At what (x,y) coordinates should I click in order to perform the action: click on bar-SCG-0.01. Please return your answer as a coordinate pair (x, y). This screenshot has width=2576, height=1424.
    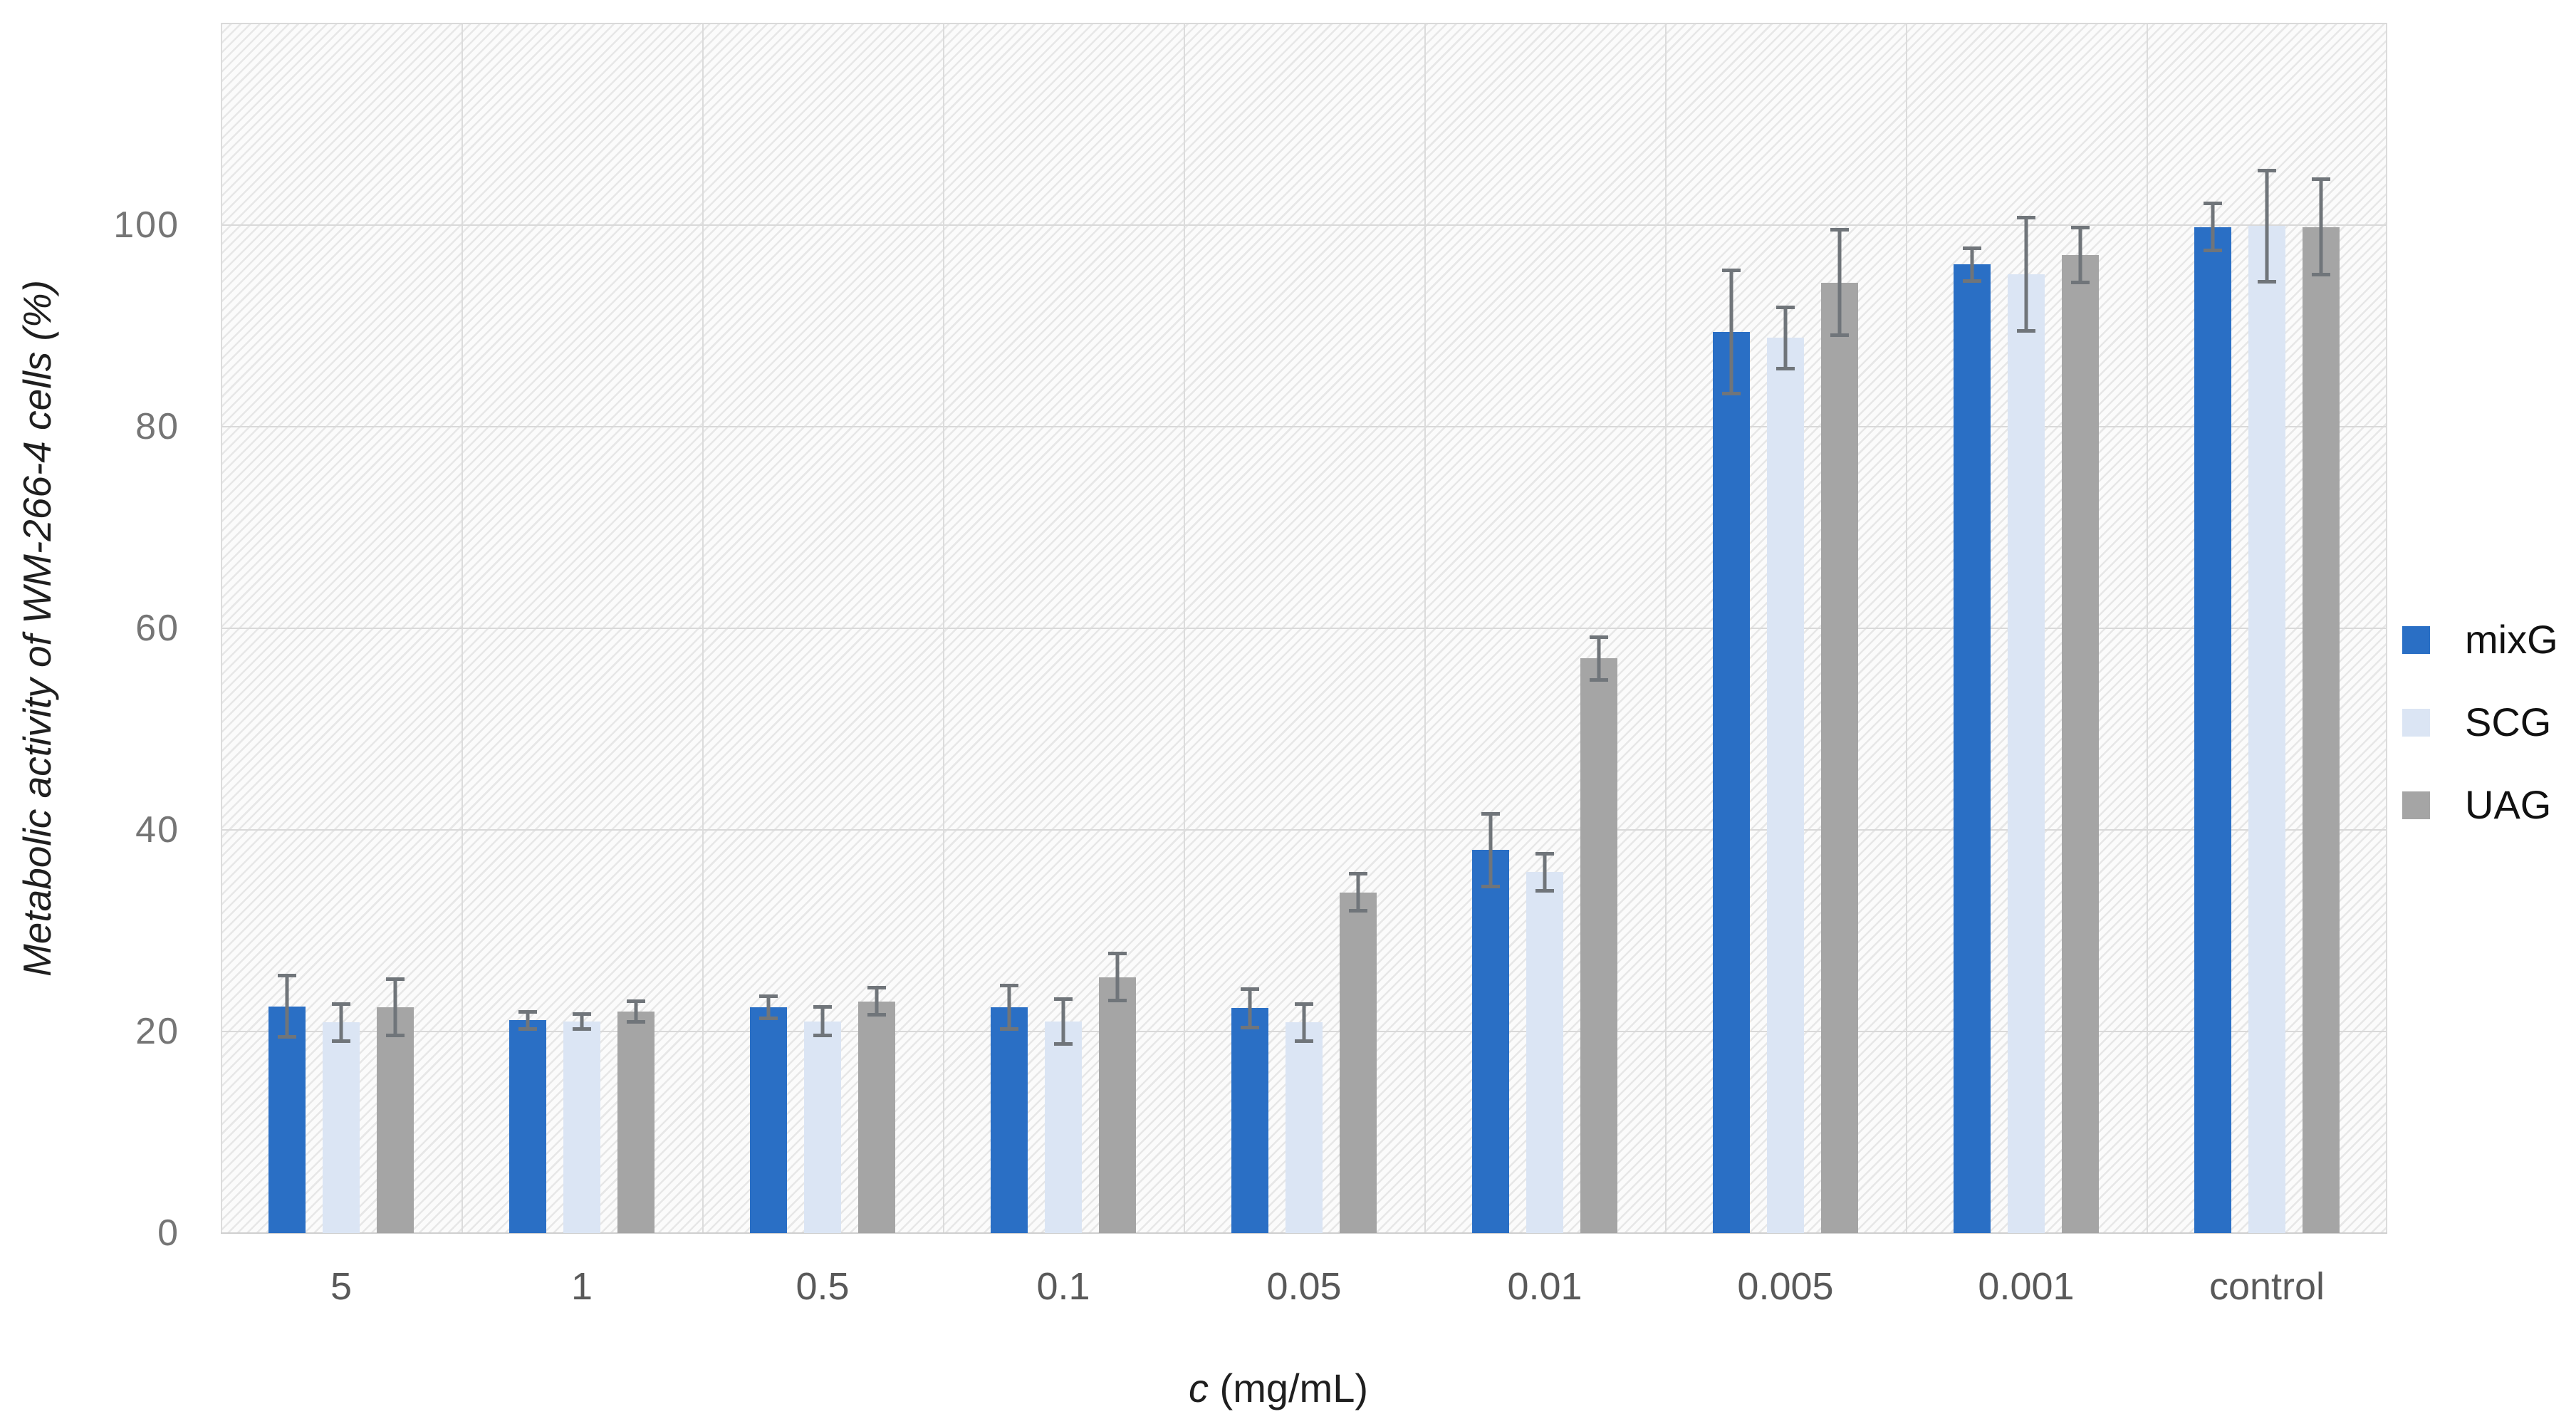
    Looking at the image, I should click on (1544, 1052).